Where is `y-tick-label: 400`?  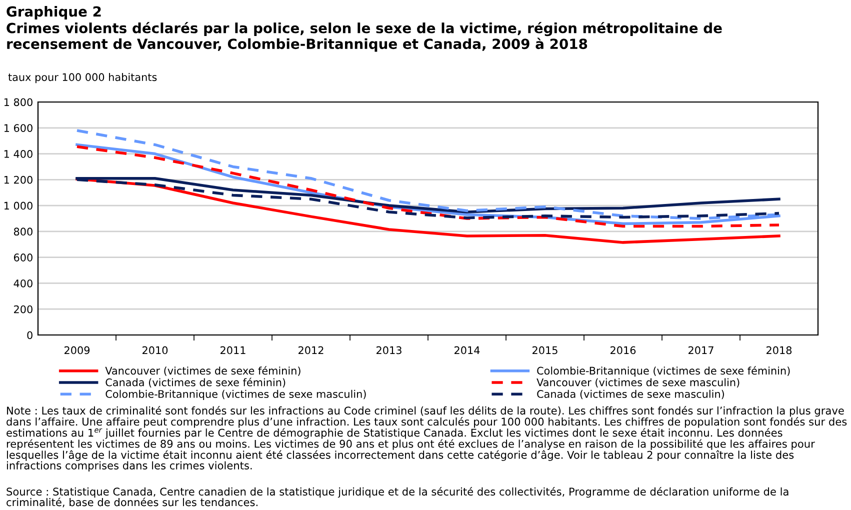 y-tick-label: 400 is located at coordinates (23, 283).